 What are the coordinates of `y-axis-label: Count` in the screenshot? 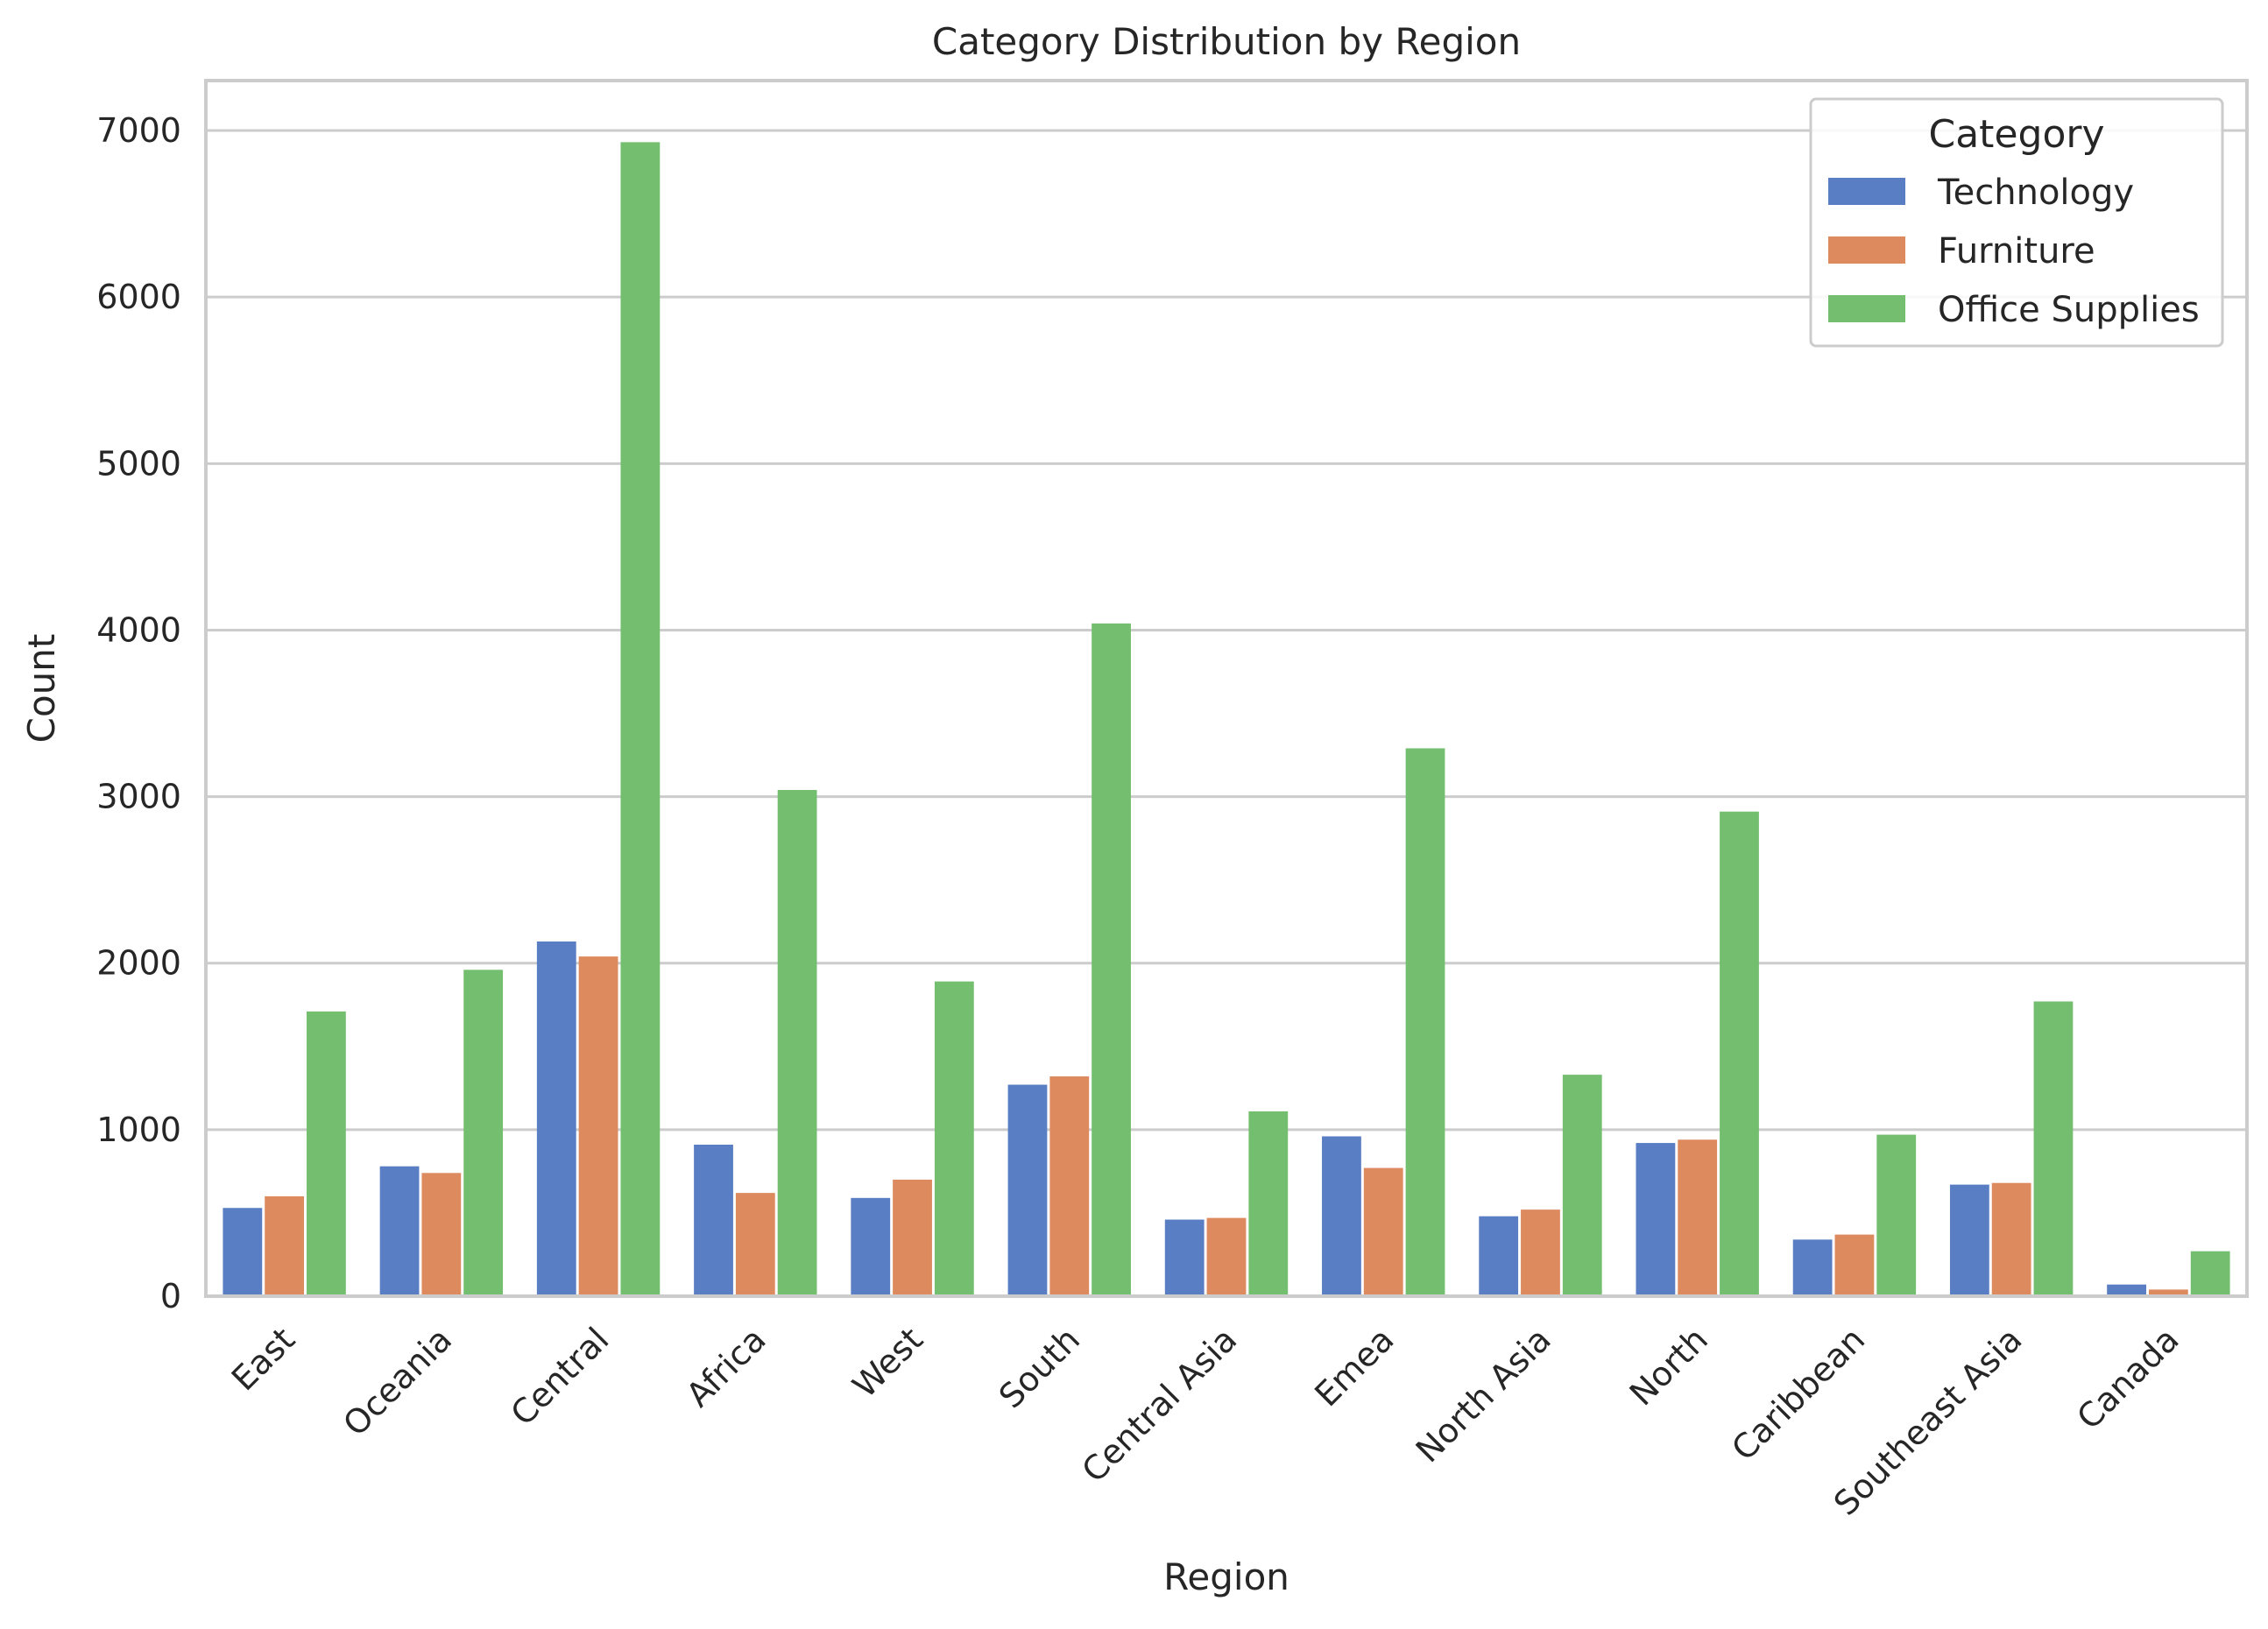 It's located at (42, 689).